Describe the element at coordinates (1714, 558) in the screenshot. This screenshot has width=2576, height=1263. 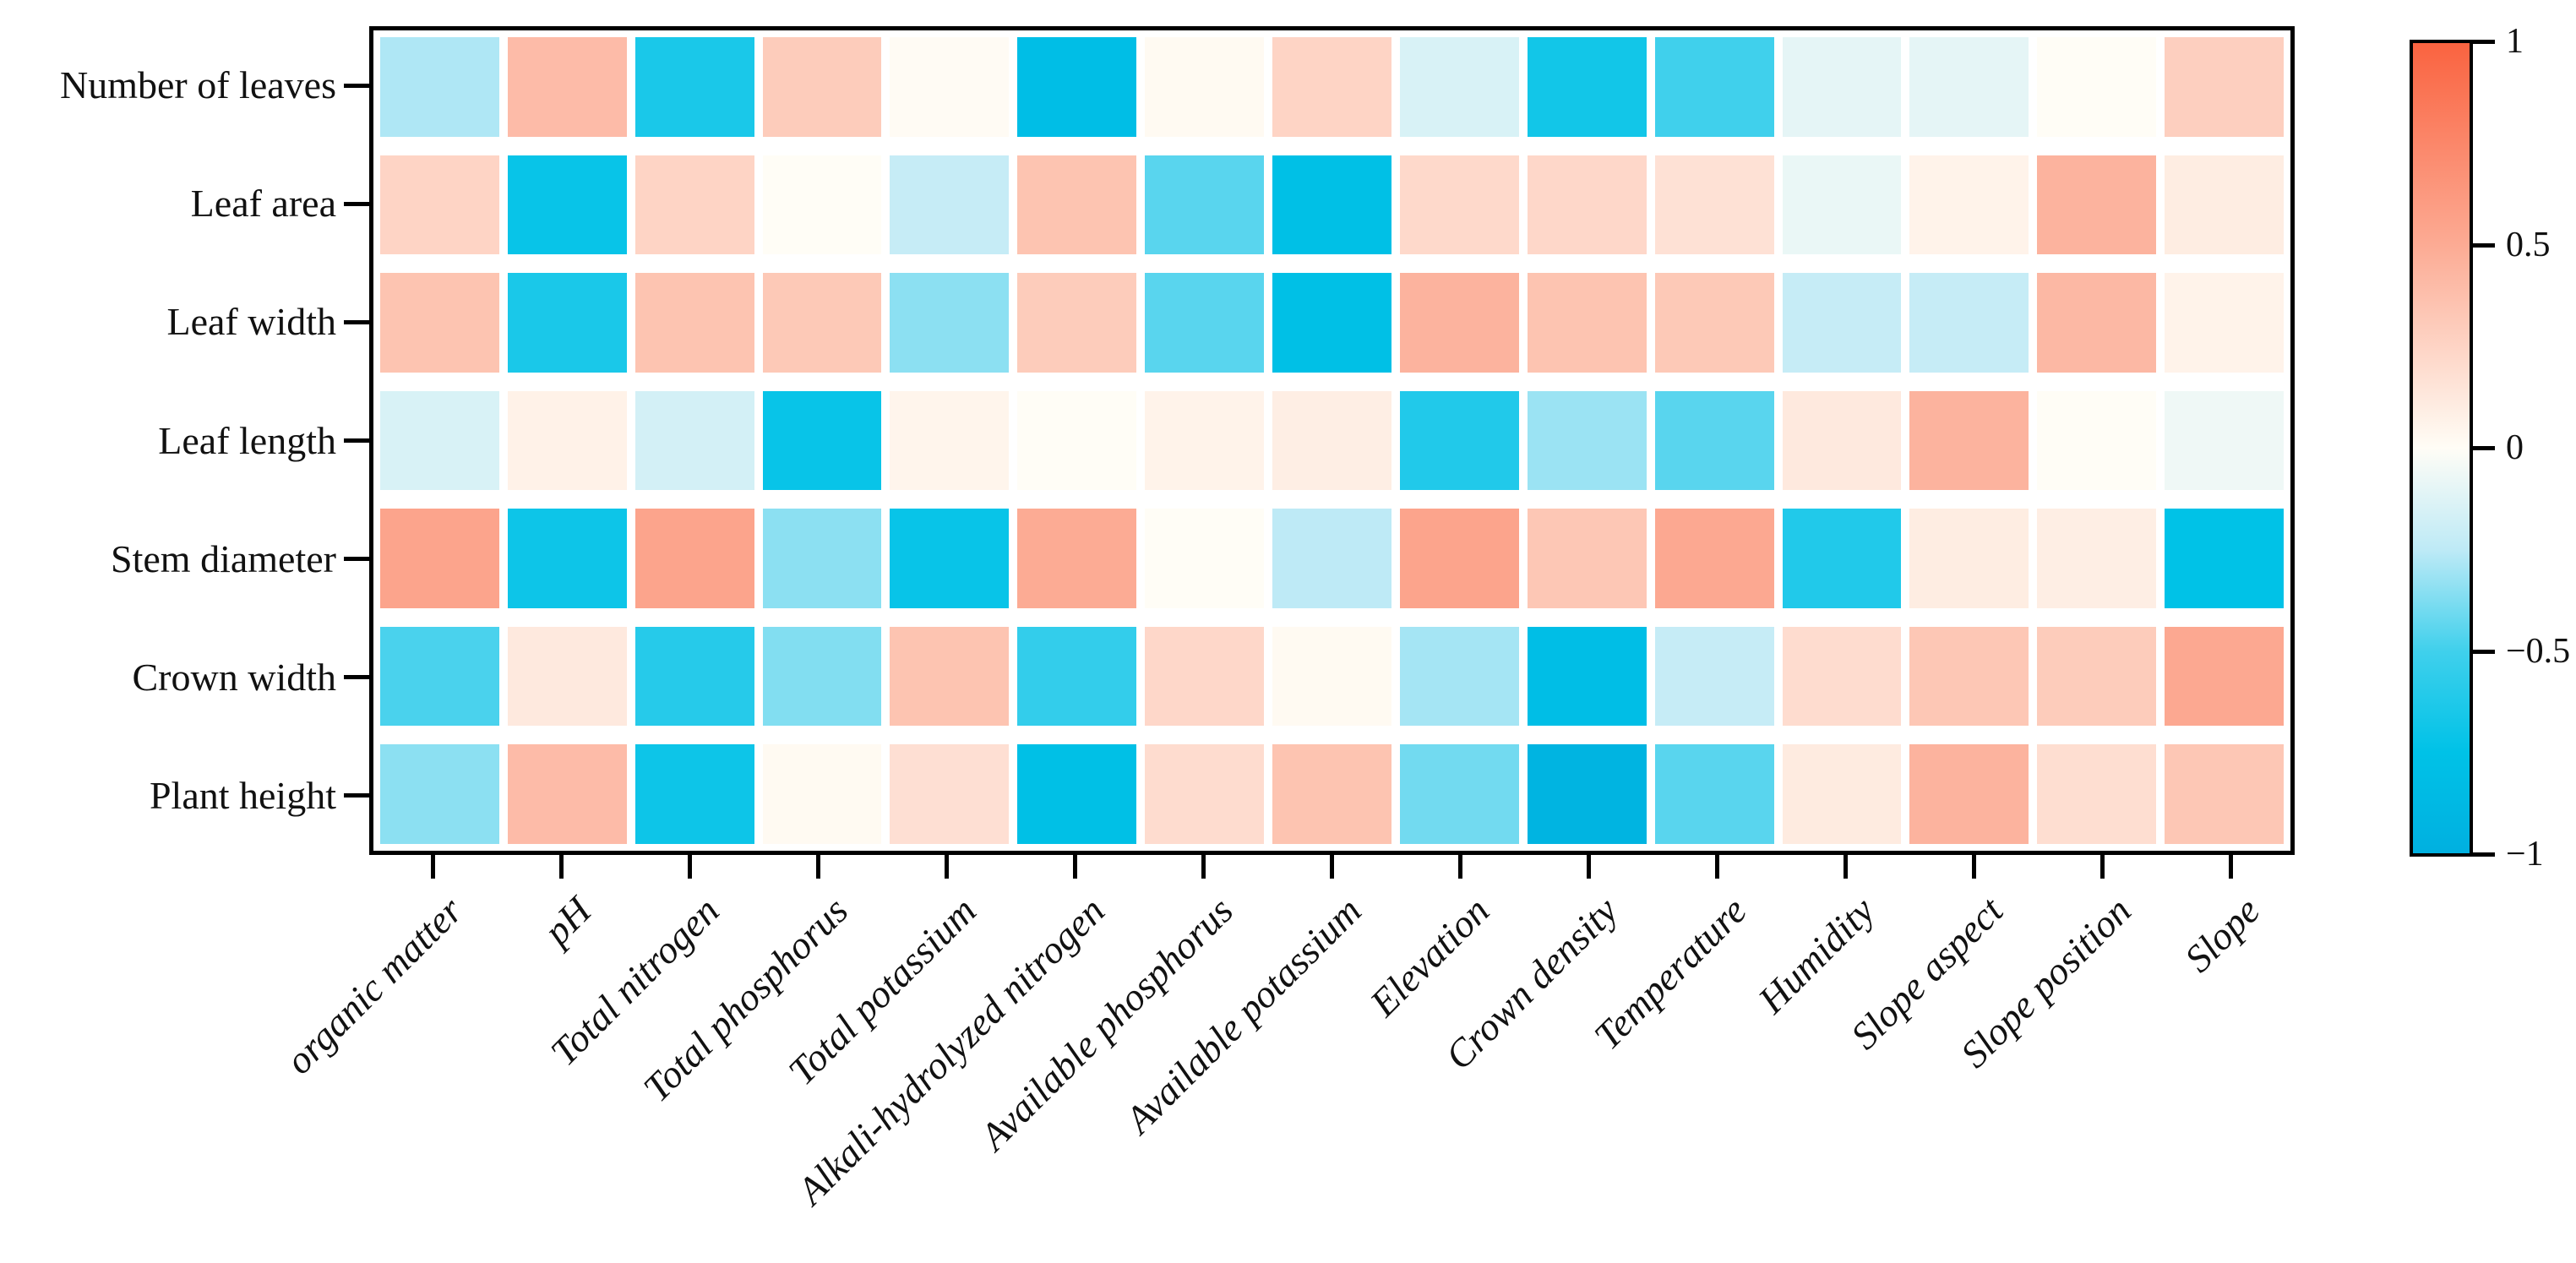
I see `heatmap-cell-stem-diameter--temperature` at that location.